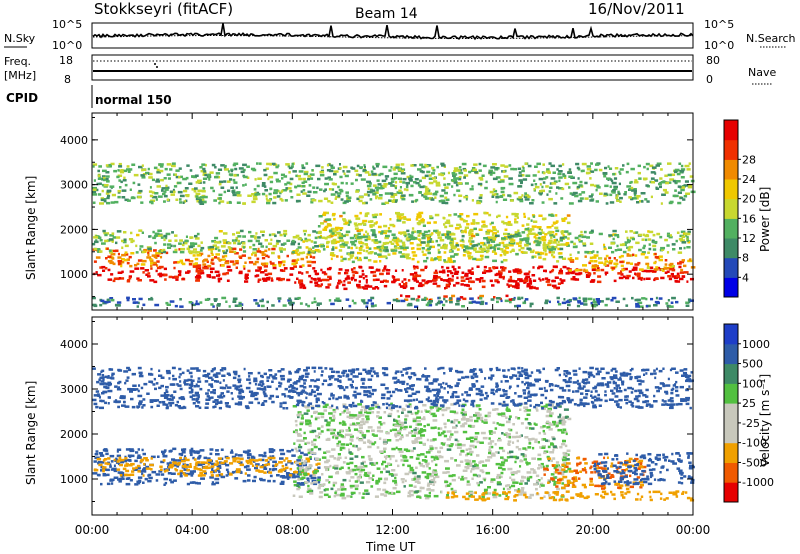 This screenshot has width=800, height=554. Describe the element at coordinates (731, 208) in the screenshot. I see `colorbar-frame` at that location.